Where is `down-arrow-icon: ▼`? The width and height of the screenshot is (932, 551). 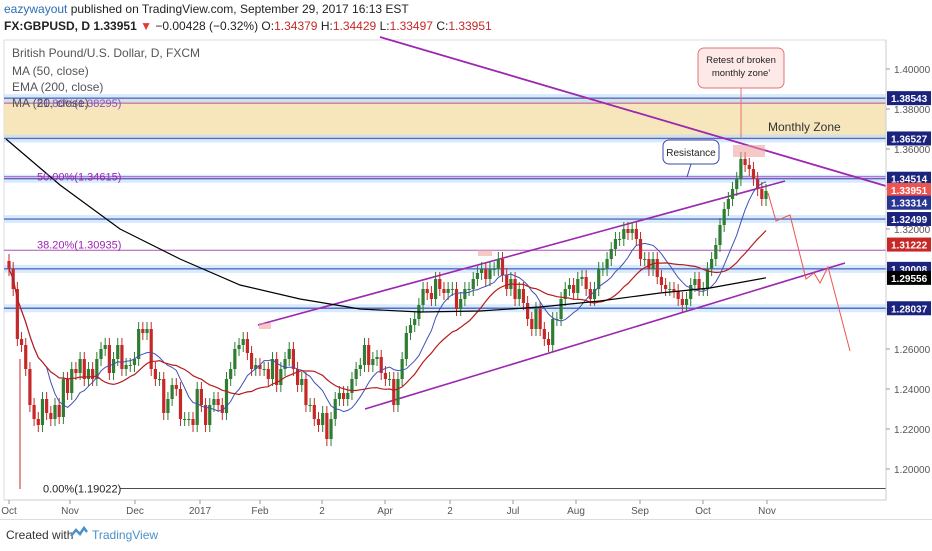
down-arrow-icon: ▼ is located at coordinates (146, 26).